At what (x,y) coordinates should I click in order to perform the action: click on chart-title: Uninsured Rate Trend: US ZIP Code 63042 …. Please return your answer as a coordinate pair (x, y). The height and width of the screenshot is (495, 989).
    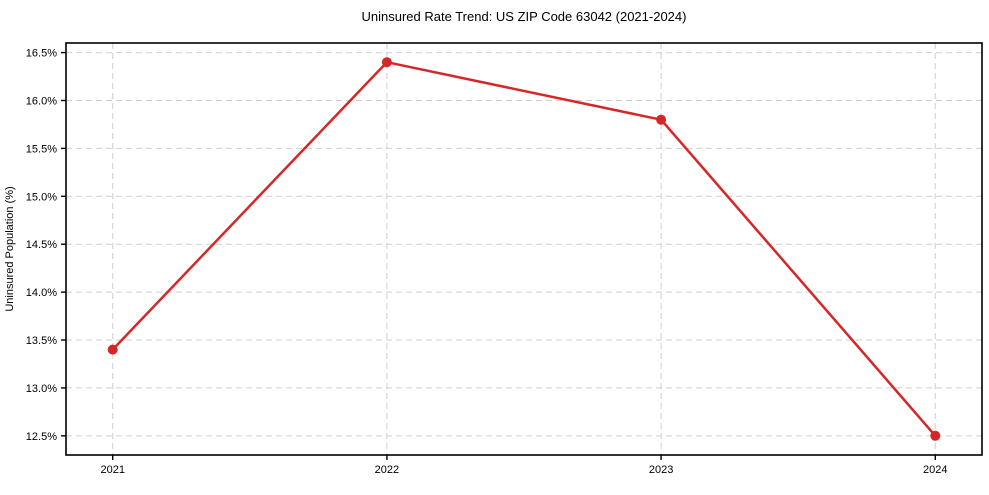
    Looking at the image, I should click on (524, 16).